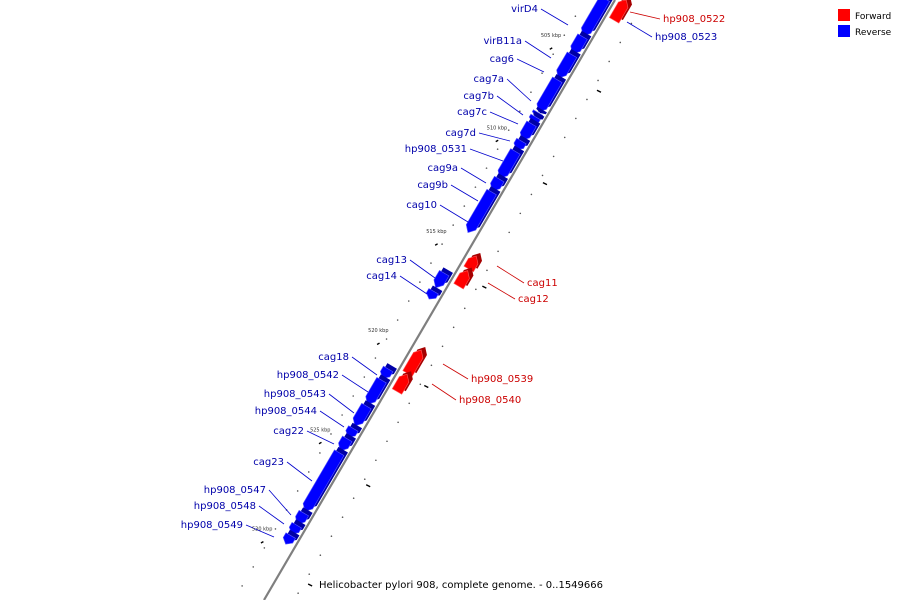 The height and width of the screenshot is (600, 900). I want to click on gene-label-virD4: virD4, so click(524, 9).